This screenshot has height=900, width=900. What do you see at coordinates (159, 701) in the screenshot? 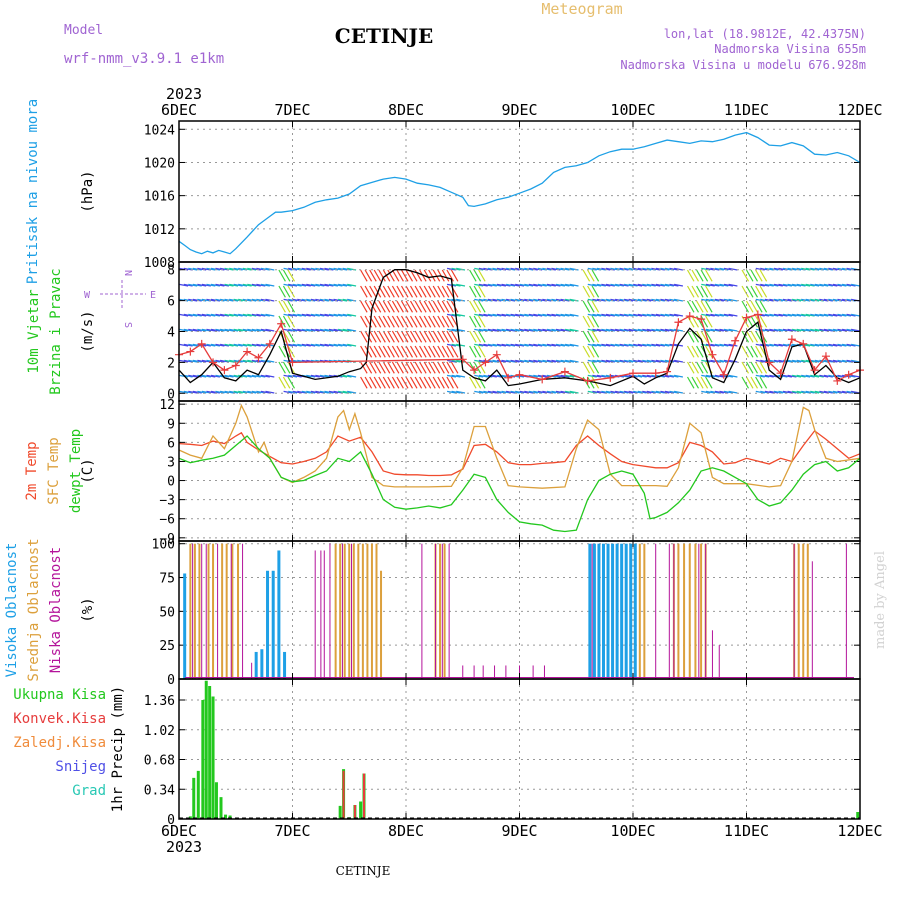
I see `y-tick-label: 1.36` at bounding box center [159, 701].